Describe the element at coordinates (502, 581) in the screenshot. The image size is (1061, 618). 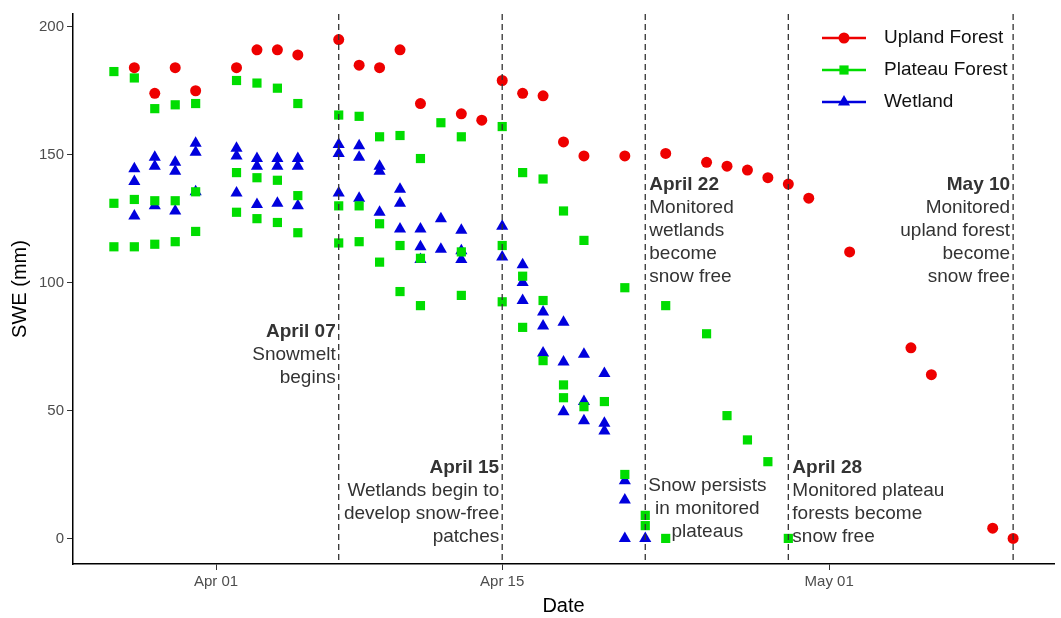
I see `x-tick-label: Apr 15` at that location.